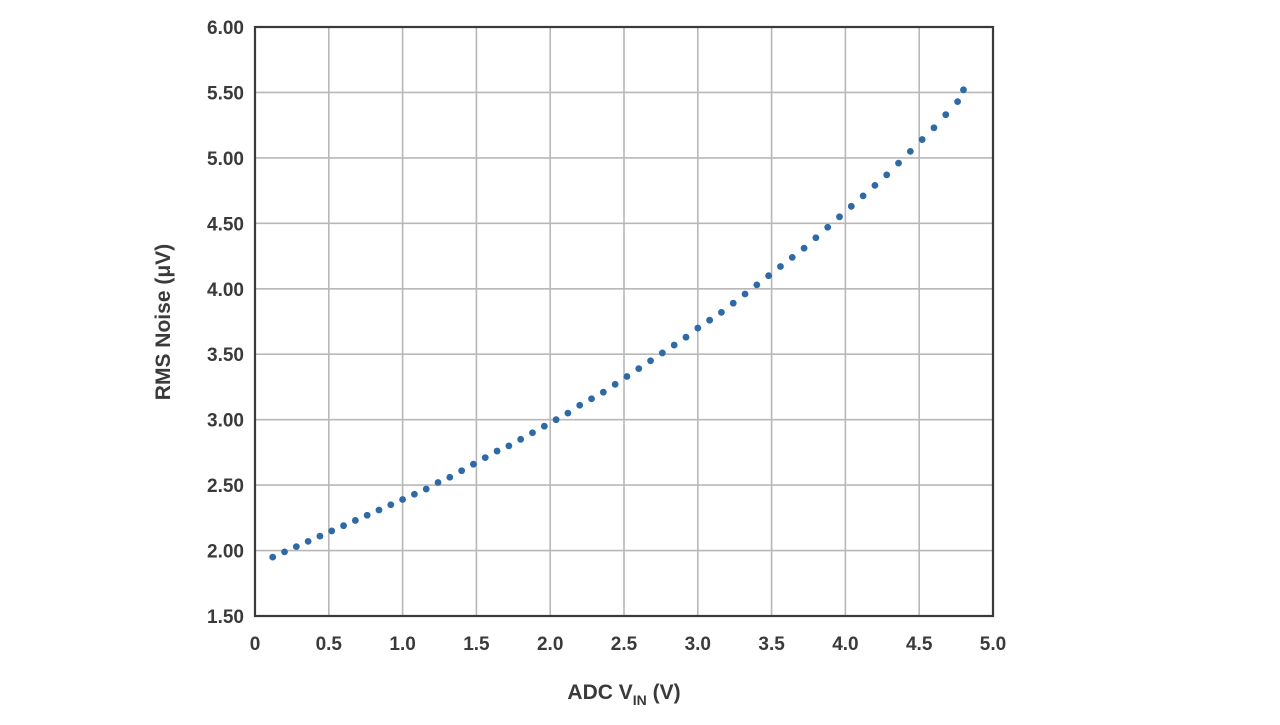 The image size is (1280, 725). Describe the element at coordinates (225, 93) in the screenshot. I see `y-tick-label: 5.50` at that location.